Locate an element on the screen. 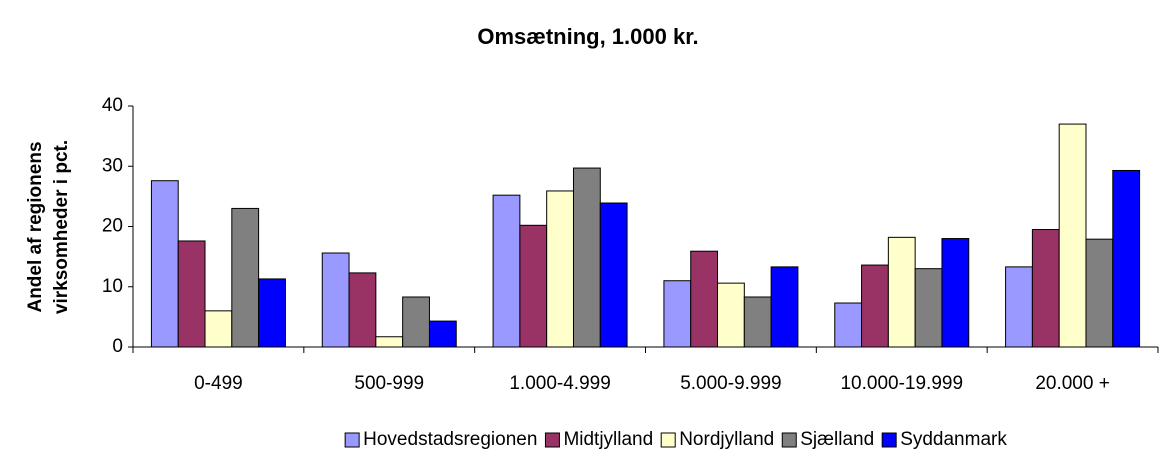 This screenshot has height=465, width=1166. x-tick-label: 5.000-9.999 is located at coordinates (730, 383).